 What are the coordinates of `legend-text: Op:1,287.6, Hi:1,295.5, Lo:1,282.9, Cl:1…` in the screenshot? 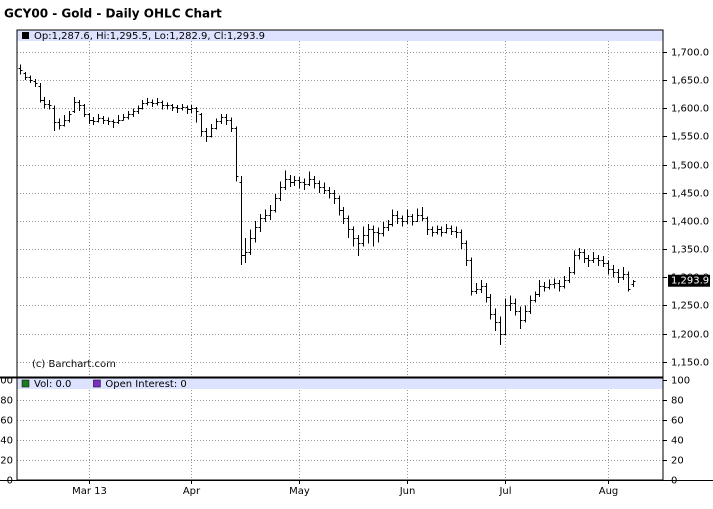 It's located at (149, 36).